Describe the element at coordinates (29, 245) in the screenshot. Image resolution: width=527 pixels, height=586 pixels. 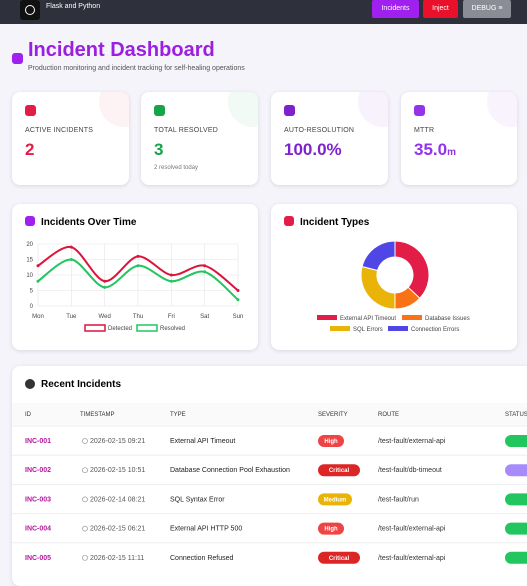
I see `y-tick-label: 20` at that location.